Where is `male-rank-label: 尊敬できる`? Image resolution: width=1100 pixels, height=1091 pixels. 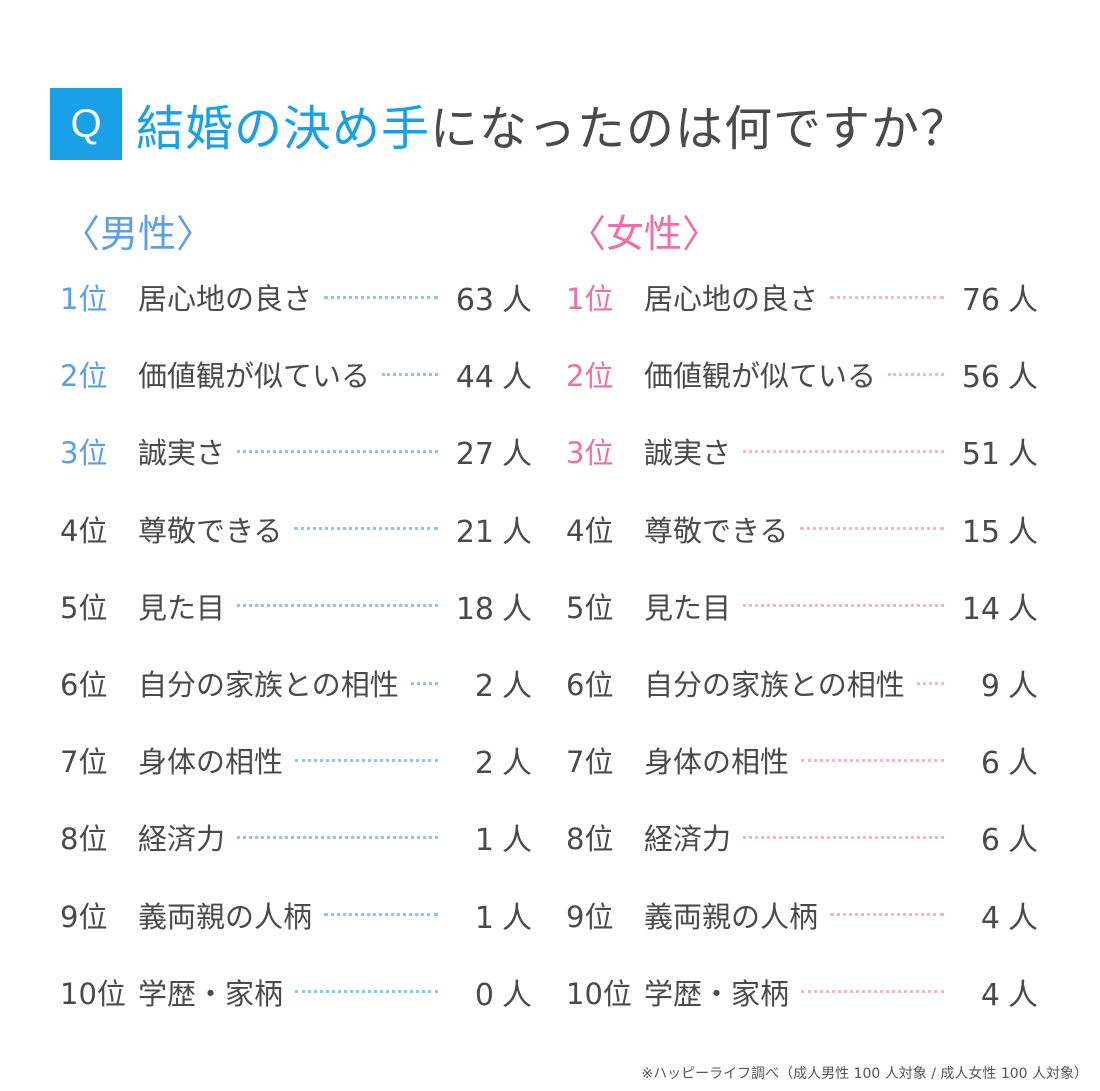 male-rank-label: 尊敬できる is located at coordinates (210, 530).